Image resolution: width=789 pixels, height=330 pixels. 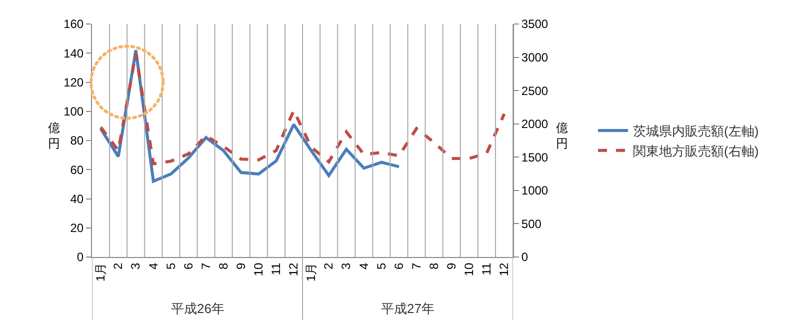 What do you see at coordinates (77, 228) in the screenshot?
I see `y-tick-label: 20` at bounding box center [77, 228].